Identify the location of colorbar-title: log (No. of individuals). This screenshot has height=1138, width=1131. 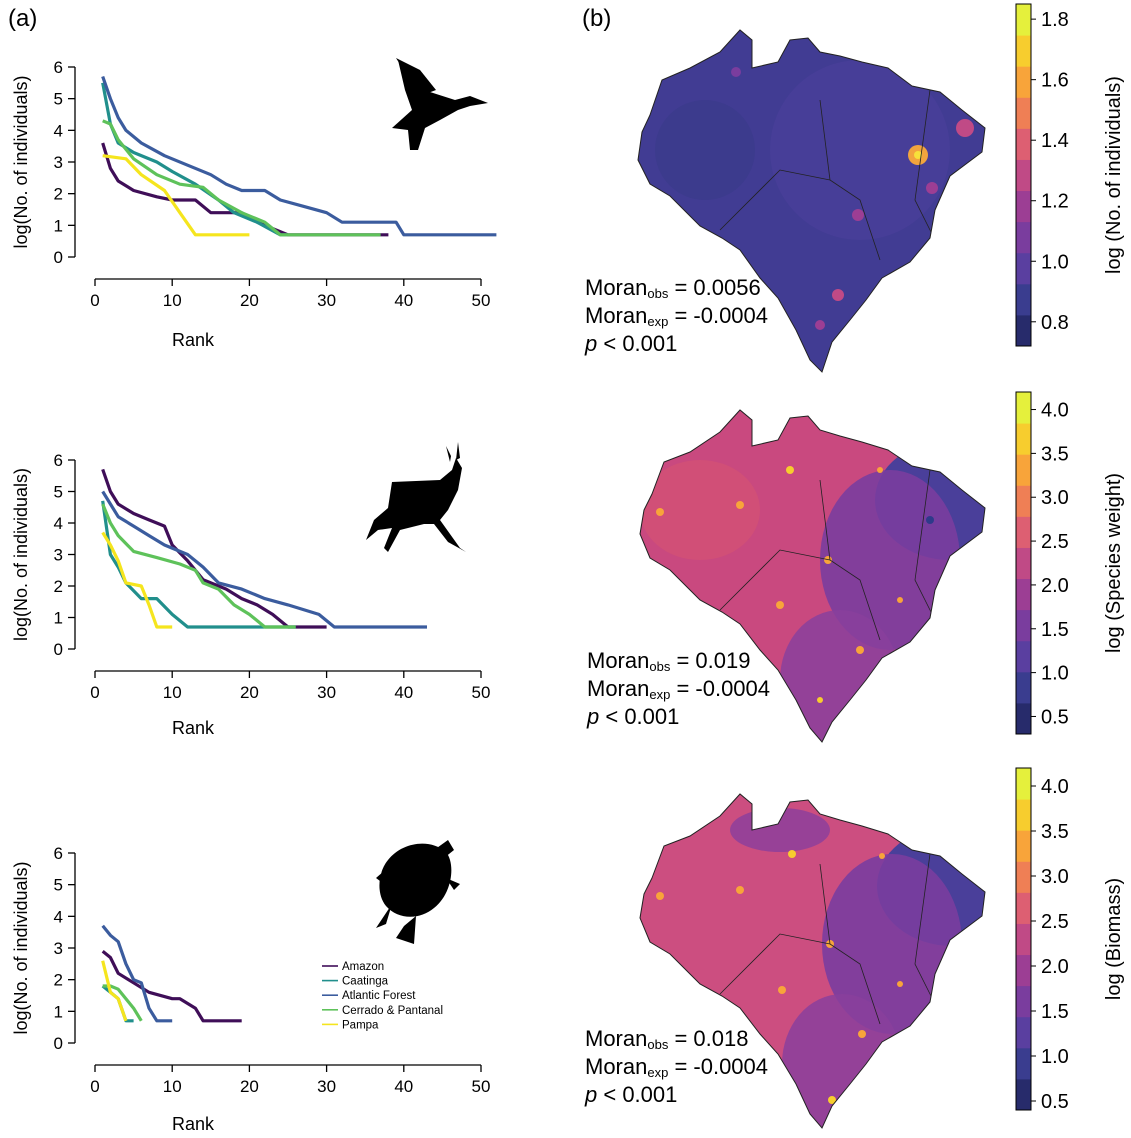
(1114, 175).